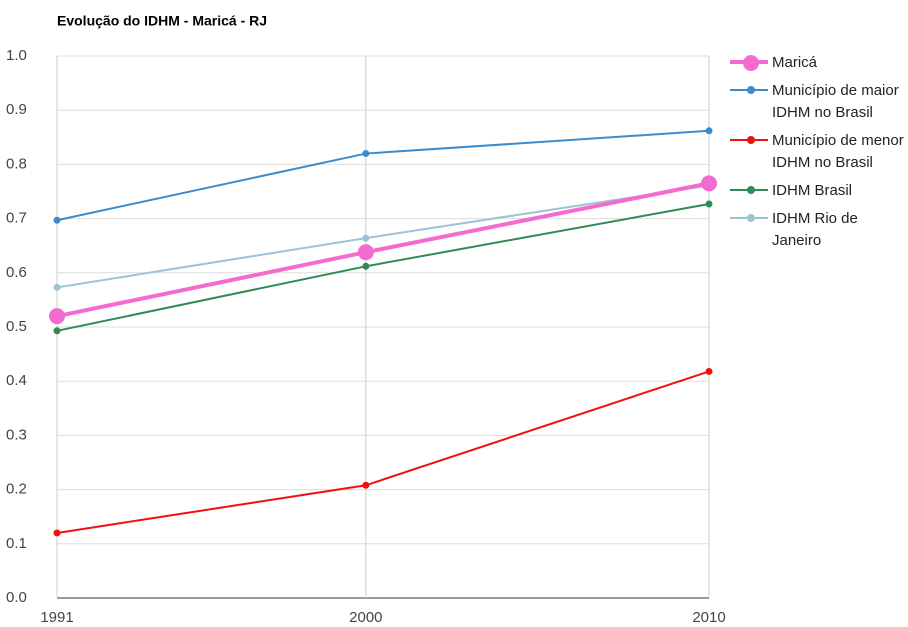 The width and height of the screenshot is (908, 627). Describe the element at coordinates (795, 62) in the screenshot. I see `legend-label: Maricá` at that location.